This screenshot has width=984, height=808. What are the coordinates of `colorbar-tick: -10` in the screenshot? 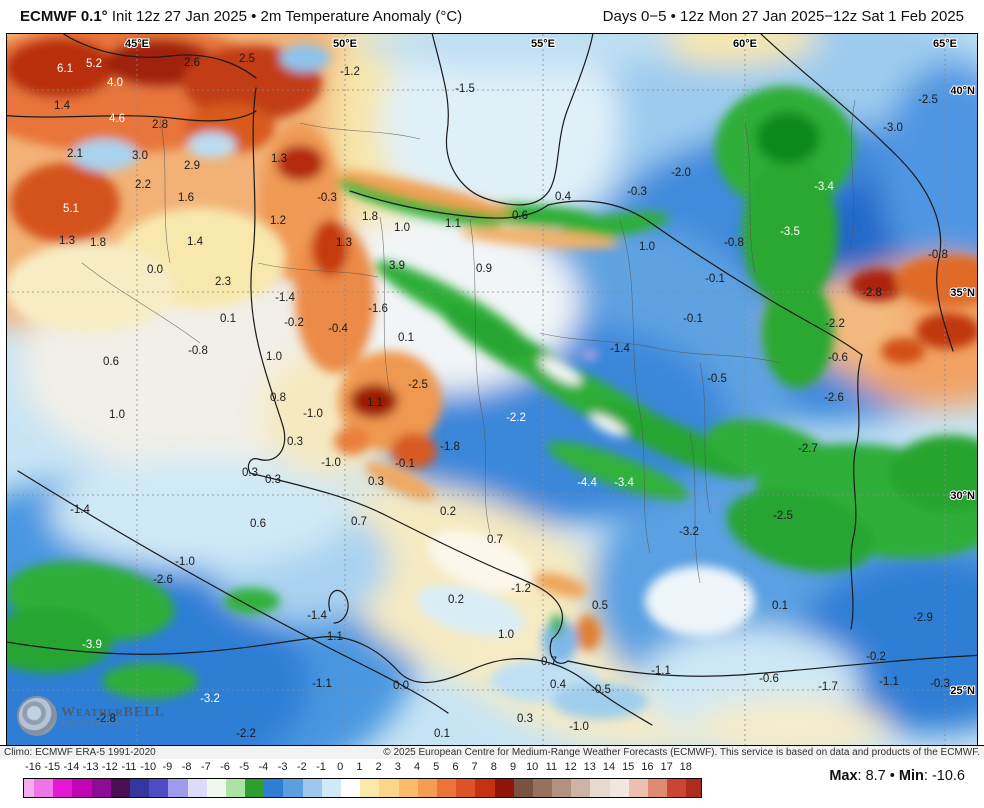 It's located at (148, 767).